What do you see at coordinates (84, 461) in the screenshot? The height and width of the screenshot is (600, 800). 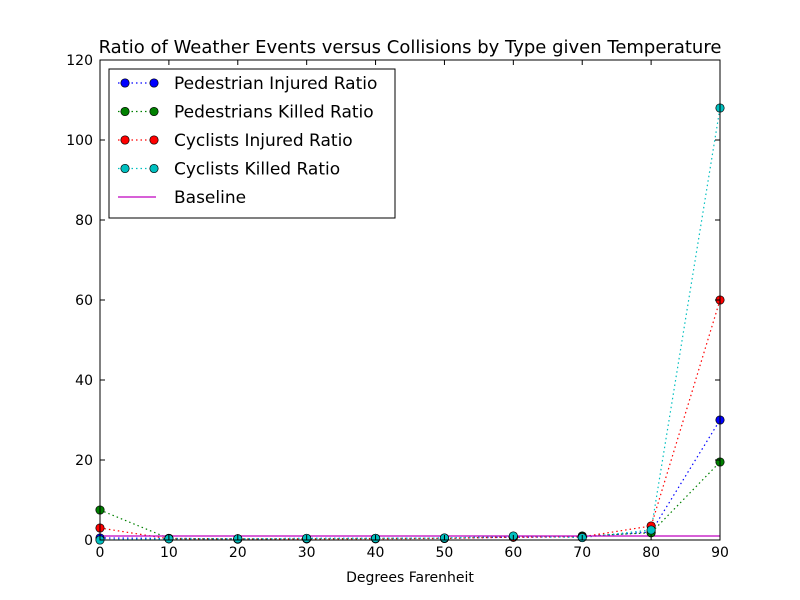 I see `y-tick-label-1: 20` at bounding box center [84, 461].